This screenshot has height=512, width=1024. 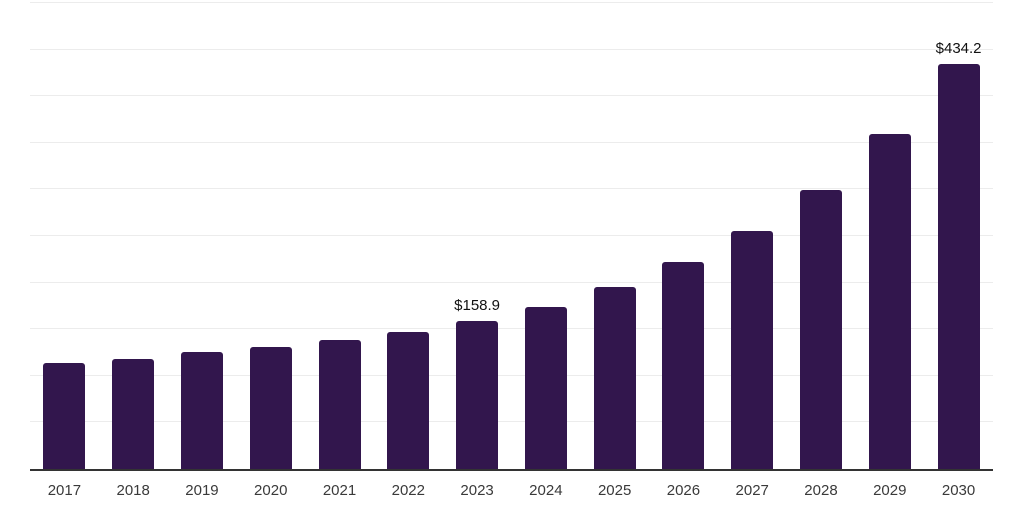 What do you see at coordinates (133, 414) in the screenshot?
I see `bar-2018` at bounding box center [133, 414].